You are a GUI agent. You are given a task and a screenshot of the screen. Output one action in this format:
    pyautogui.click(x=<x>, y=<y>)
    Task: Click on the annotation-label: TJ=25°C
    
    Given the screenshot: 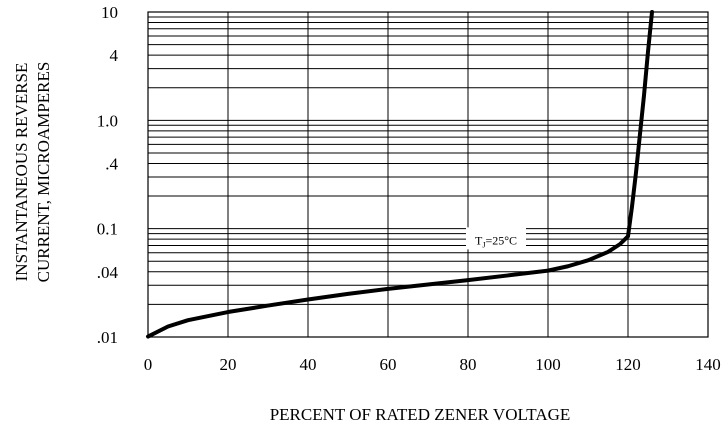 What is the action you would take?
    pyautogui.click(x=496, y=241)
    